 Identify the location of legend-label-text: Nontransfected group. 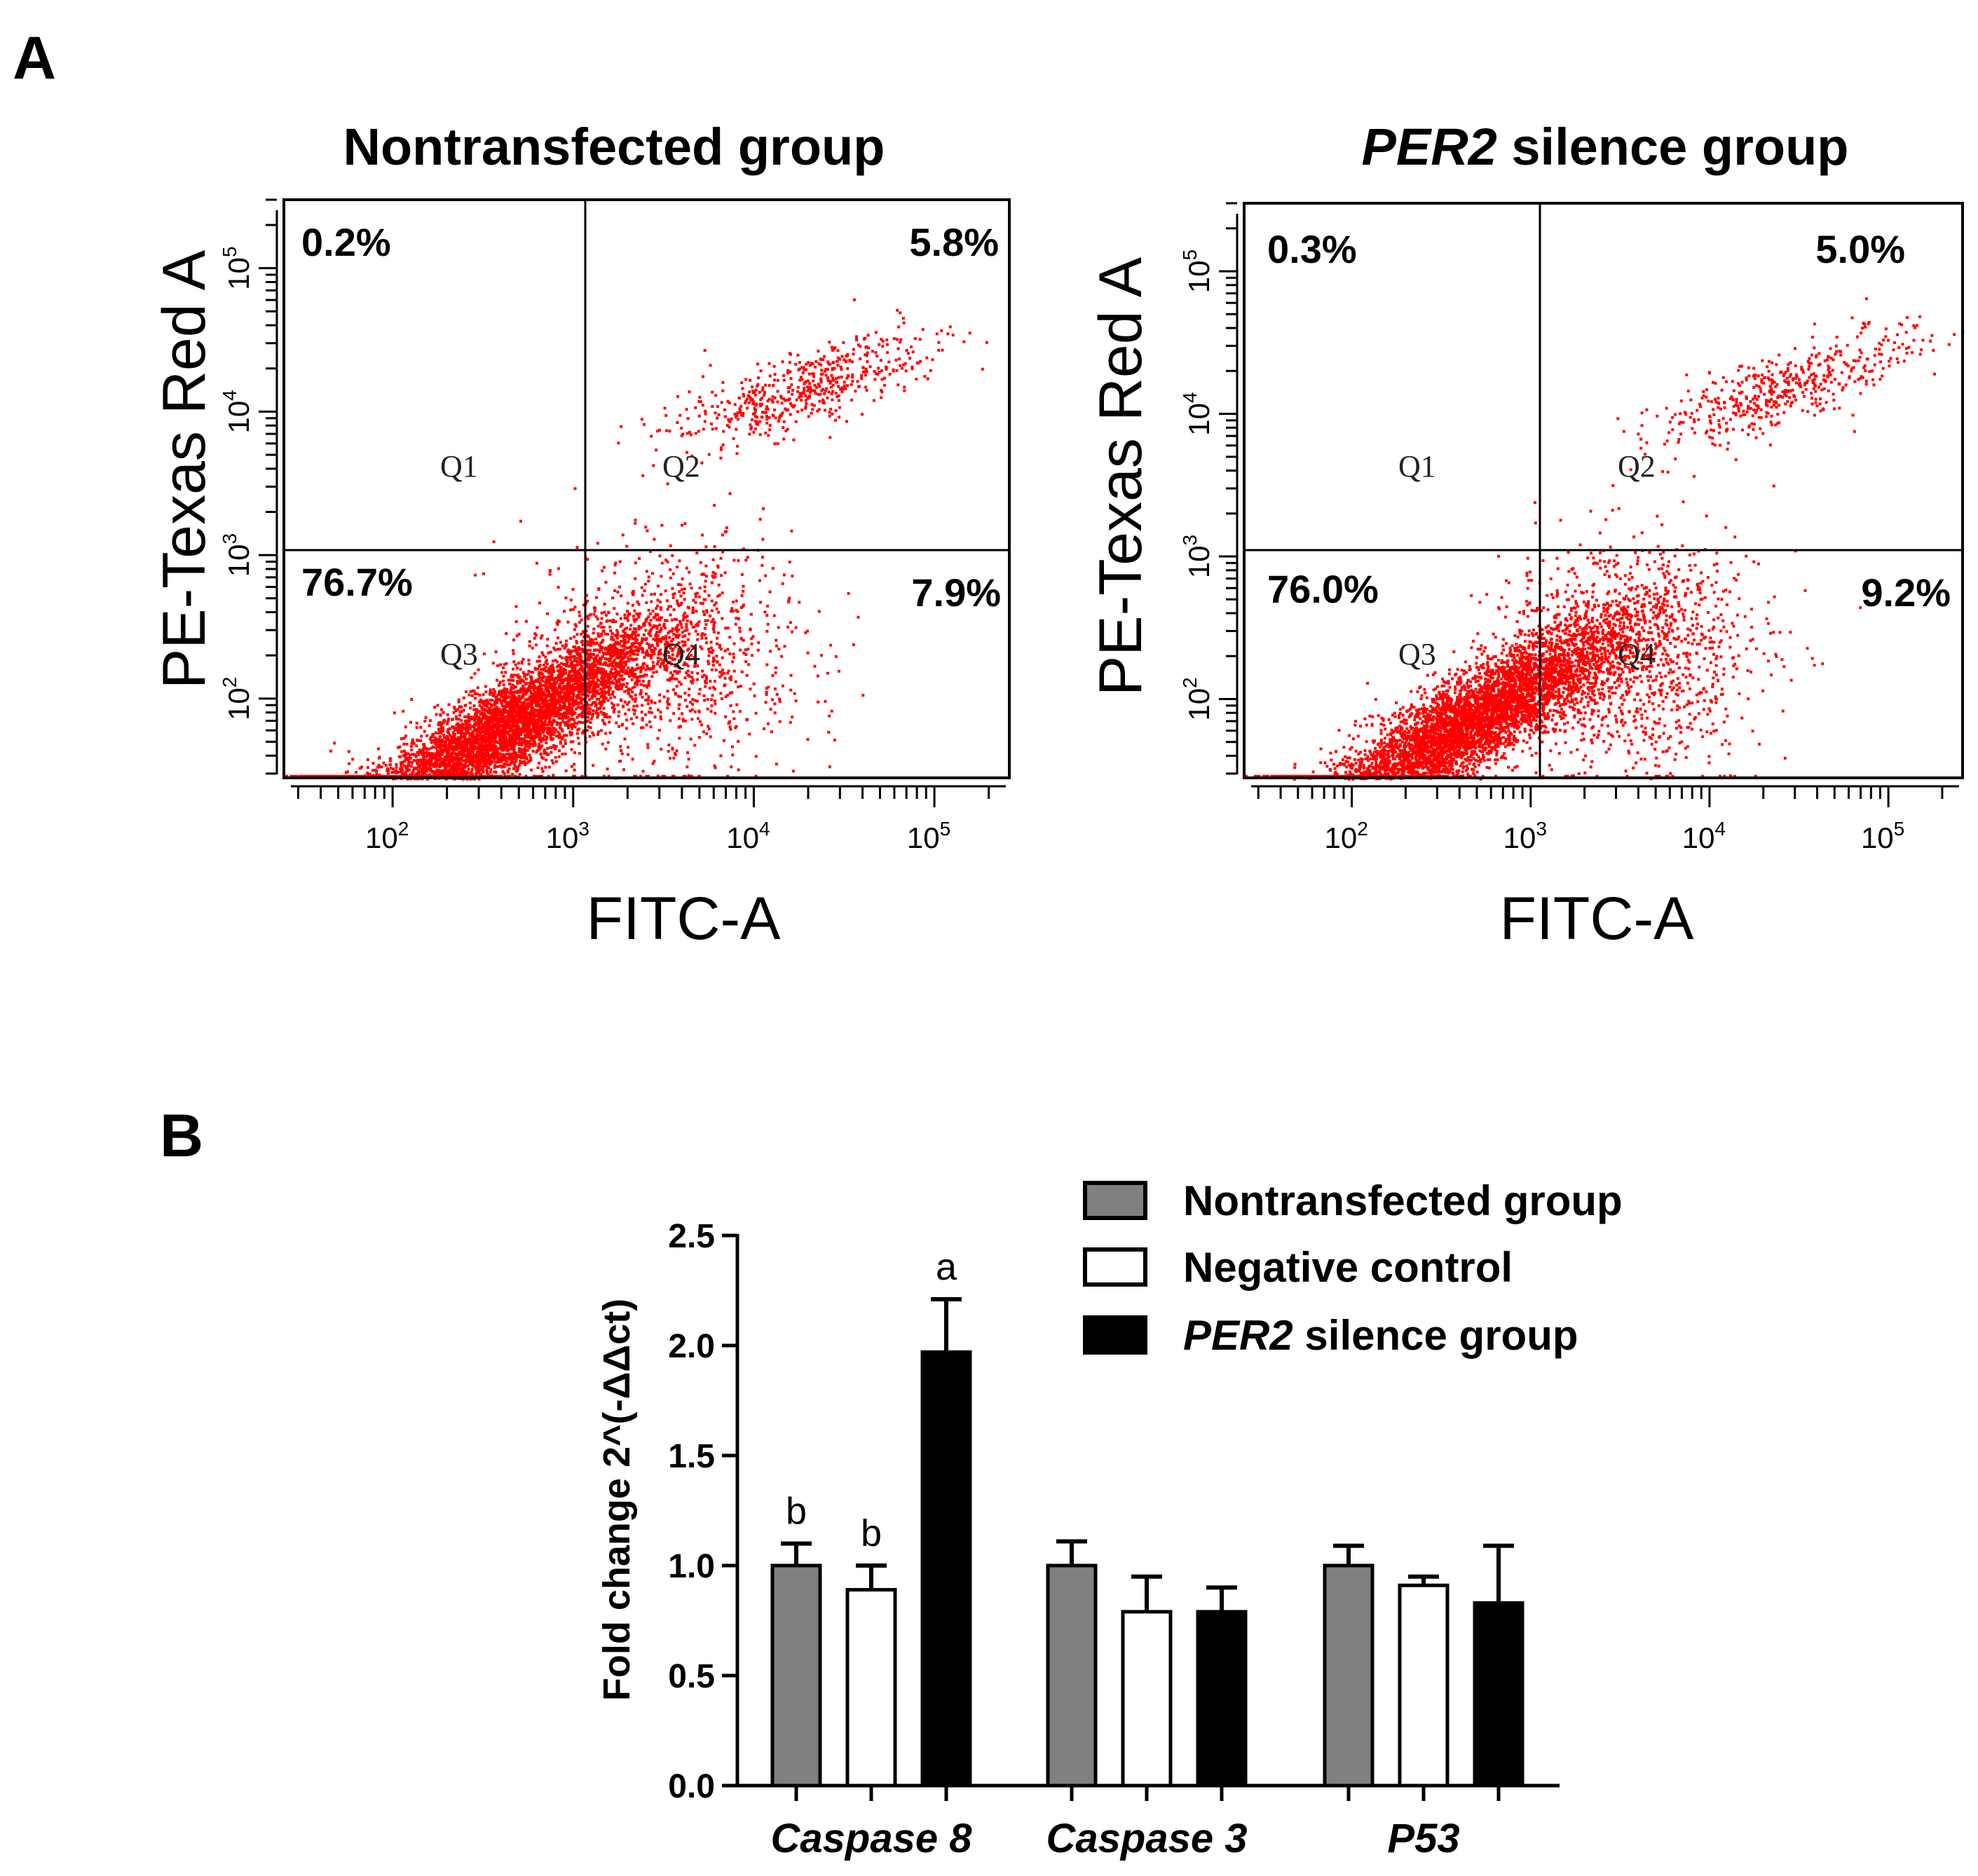
(1403, 1200).